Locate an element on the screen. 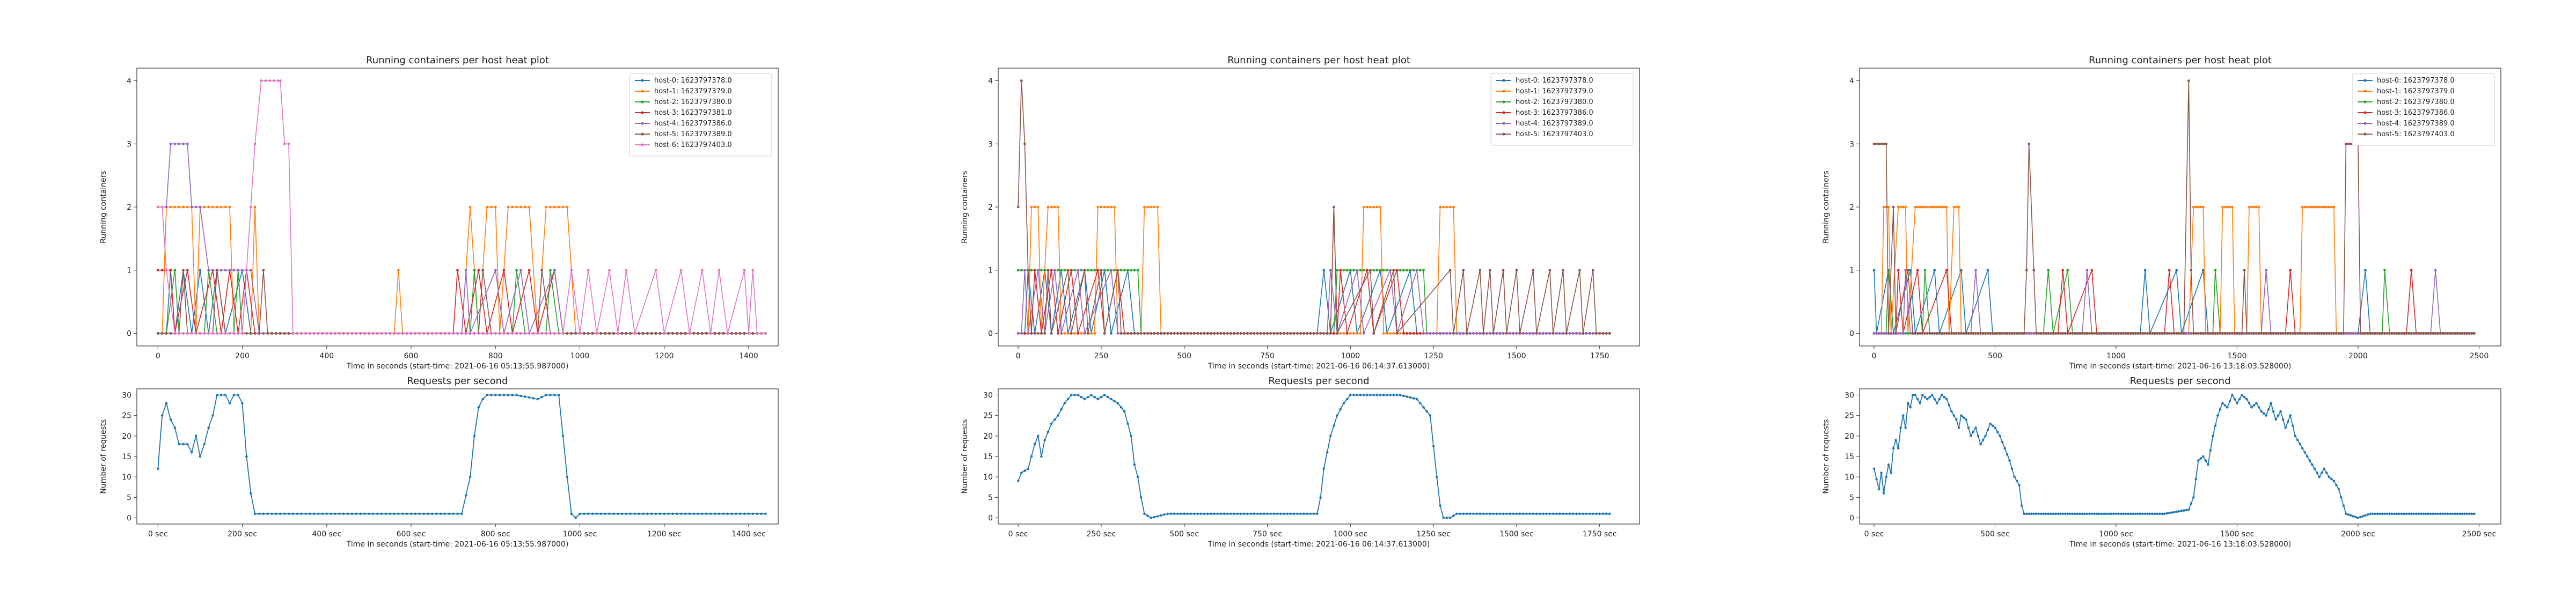  chart-title: Requests per second is located at coordinates (1318, 381).